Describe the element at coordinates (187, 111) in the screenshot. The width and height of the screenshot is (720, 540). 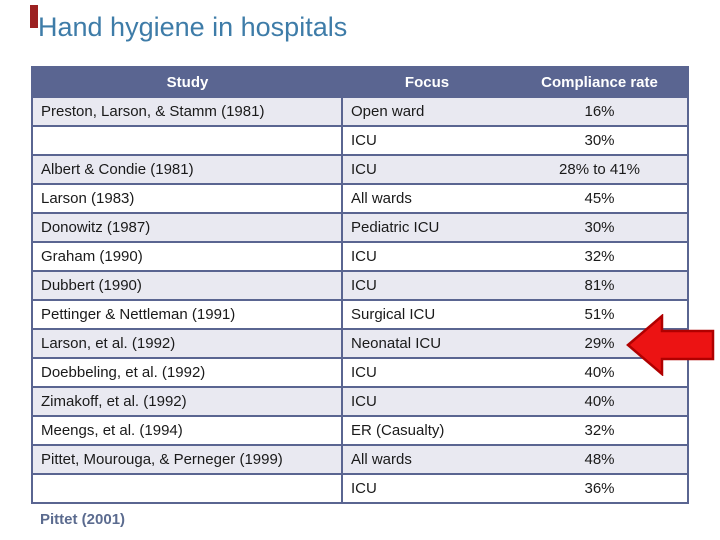
I see `cell-study: Preston, Larson, & Stamm (1981)` at that location.